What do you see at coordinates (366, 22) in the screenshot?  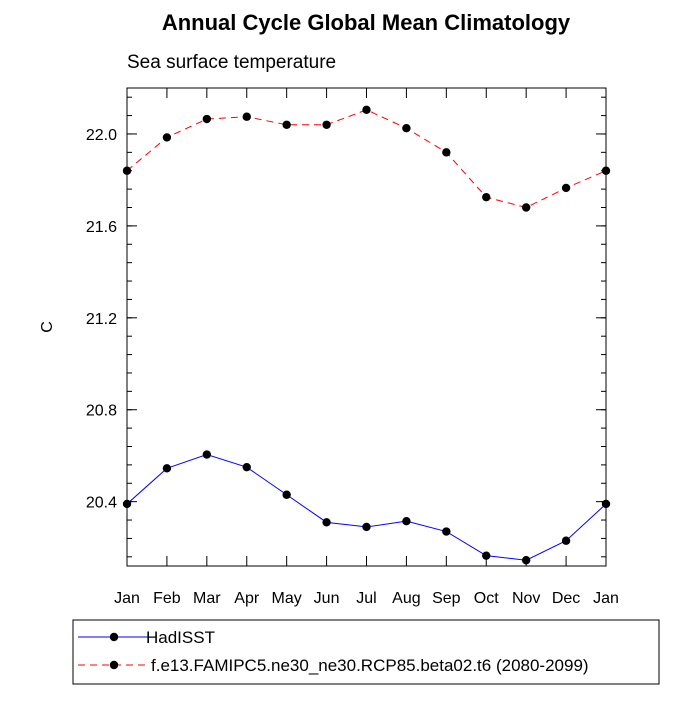 I see `chart-title: Annual Cycle Global Mean Climatology` at bounding box center [366, 22].